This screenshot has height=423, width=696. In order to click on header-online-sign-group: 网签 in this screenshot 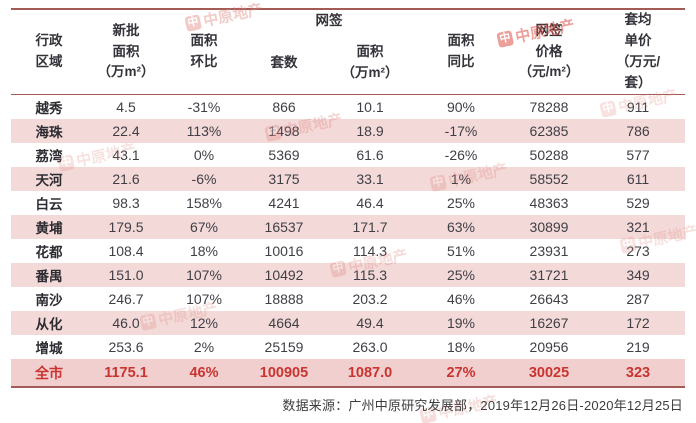, I will do `click(329, 20)`.